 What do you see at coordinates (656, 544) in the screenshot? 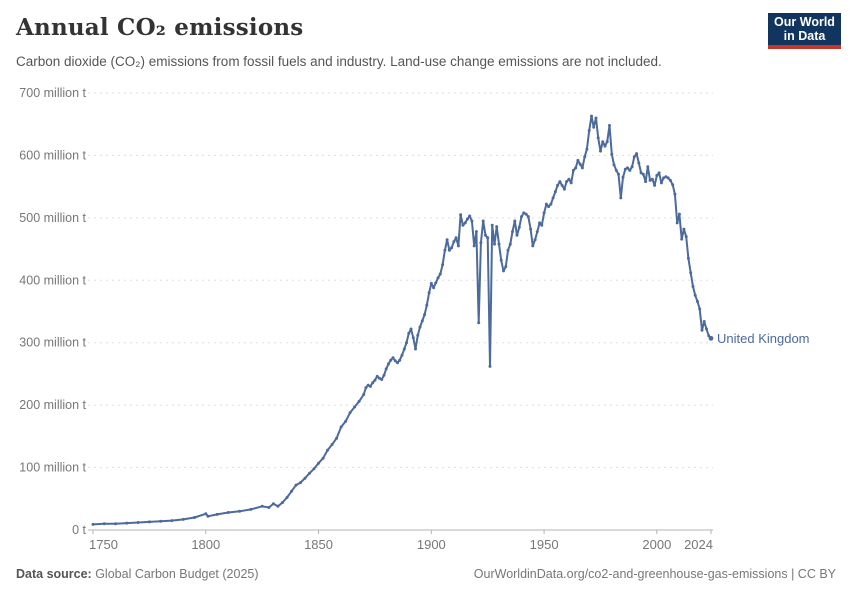
I see `x-tick-label: 2000` at bounding box center [656, 544].